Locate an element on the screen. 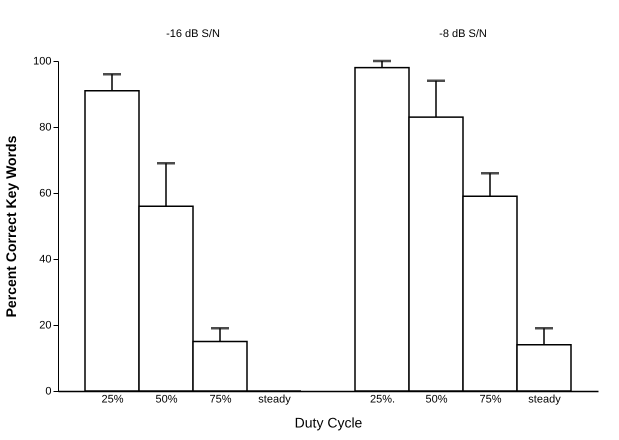 This screenshot has height=440, width=619. y-tick-label: 20 is located at coordinates (45, 326).